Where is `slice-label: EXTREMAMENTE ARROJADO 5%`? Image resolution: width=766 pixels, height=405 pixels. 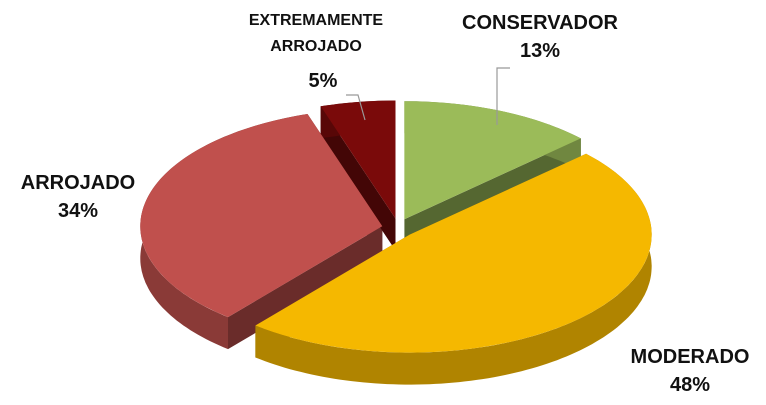 slice-label: EXTREMAMENTE ARROJADO 5% is located at coordinates (316, 52).